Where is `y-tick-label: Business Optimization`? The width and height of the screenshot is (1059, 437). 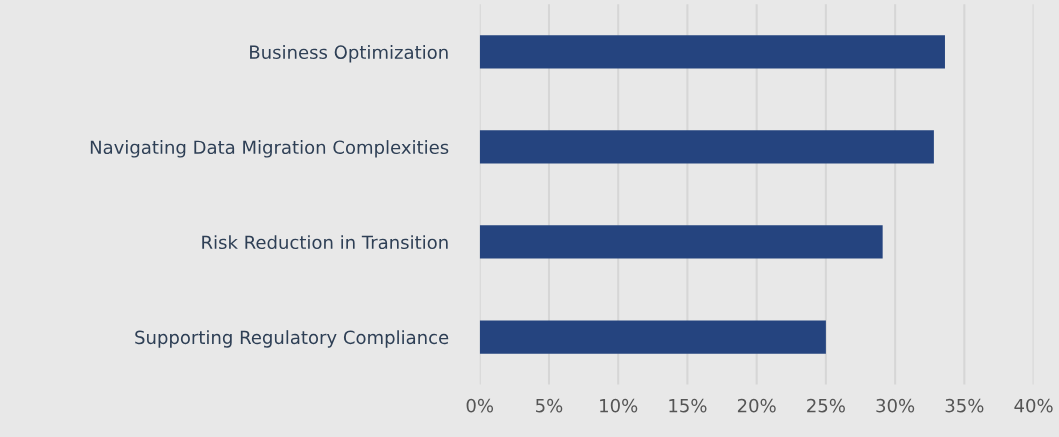 y-tick-label: Business Optimization is located at coordinates (349, 54).